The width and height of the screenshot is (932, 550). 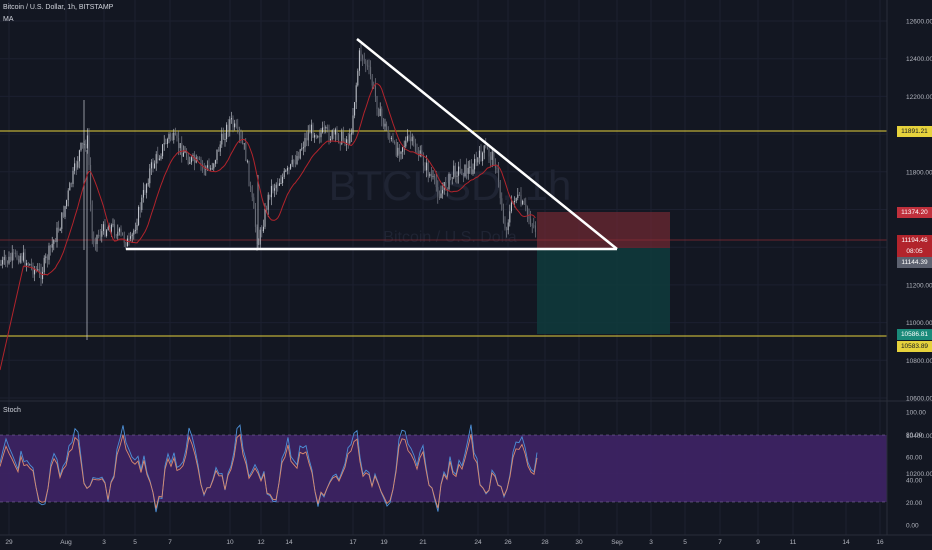 I want to click on entry-price-tag: 11144.39, so click(x=914, y=262).